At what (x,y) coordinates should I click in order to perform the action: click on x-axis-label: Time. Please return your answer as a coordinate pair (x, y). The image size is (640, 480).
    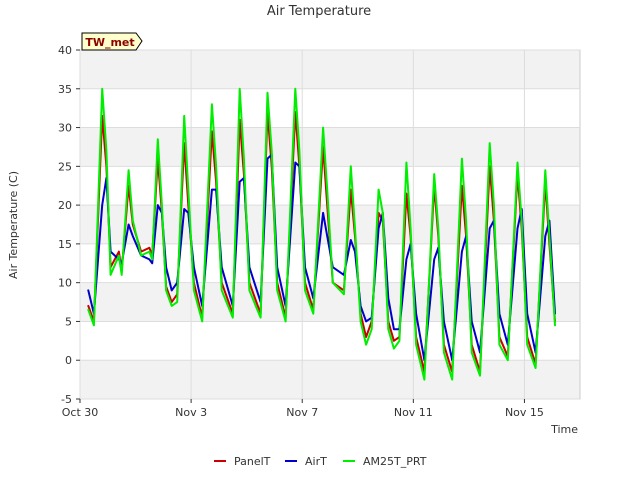
    Looking at the image, I should click on (564, 429).